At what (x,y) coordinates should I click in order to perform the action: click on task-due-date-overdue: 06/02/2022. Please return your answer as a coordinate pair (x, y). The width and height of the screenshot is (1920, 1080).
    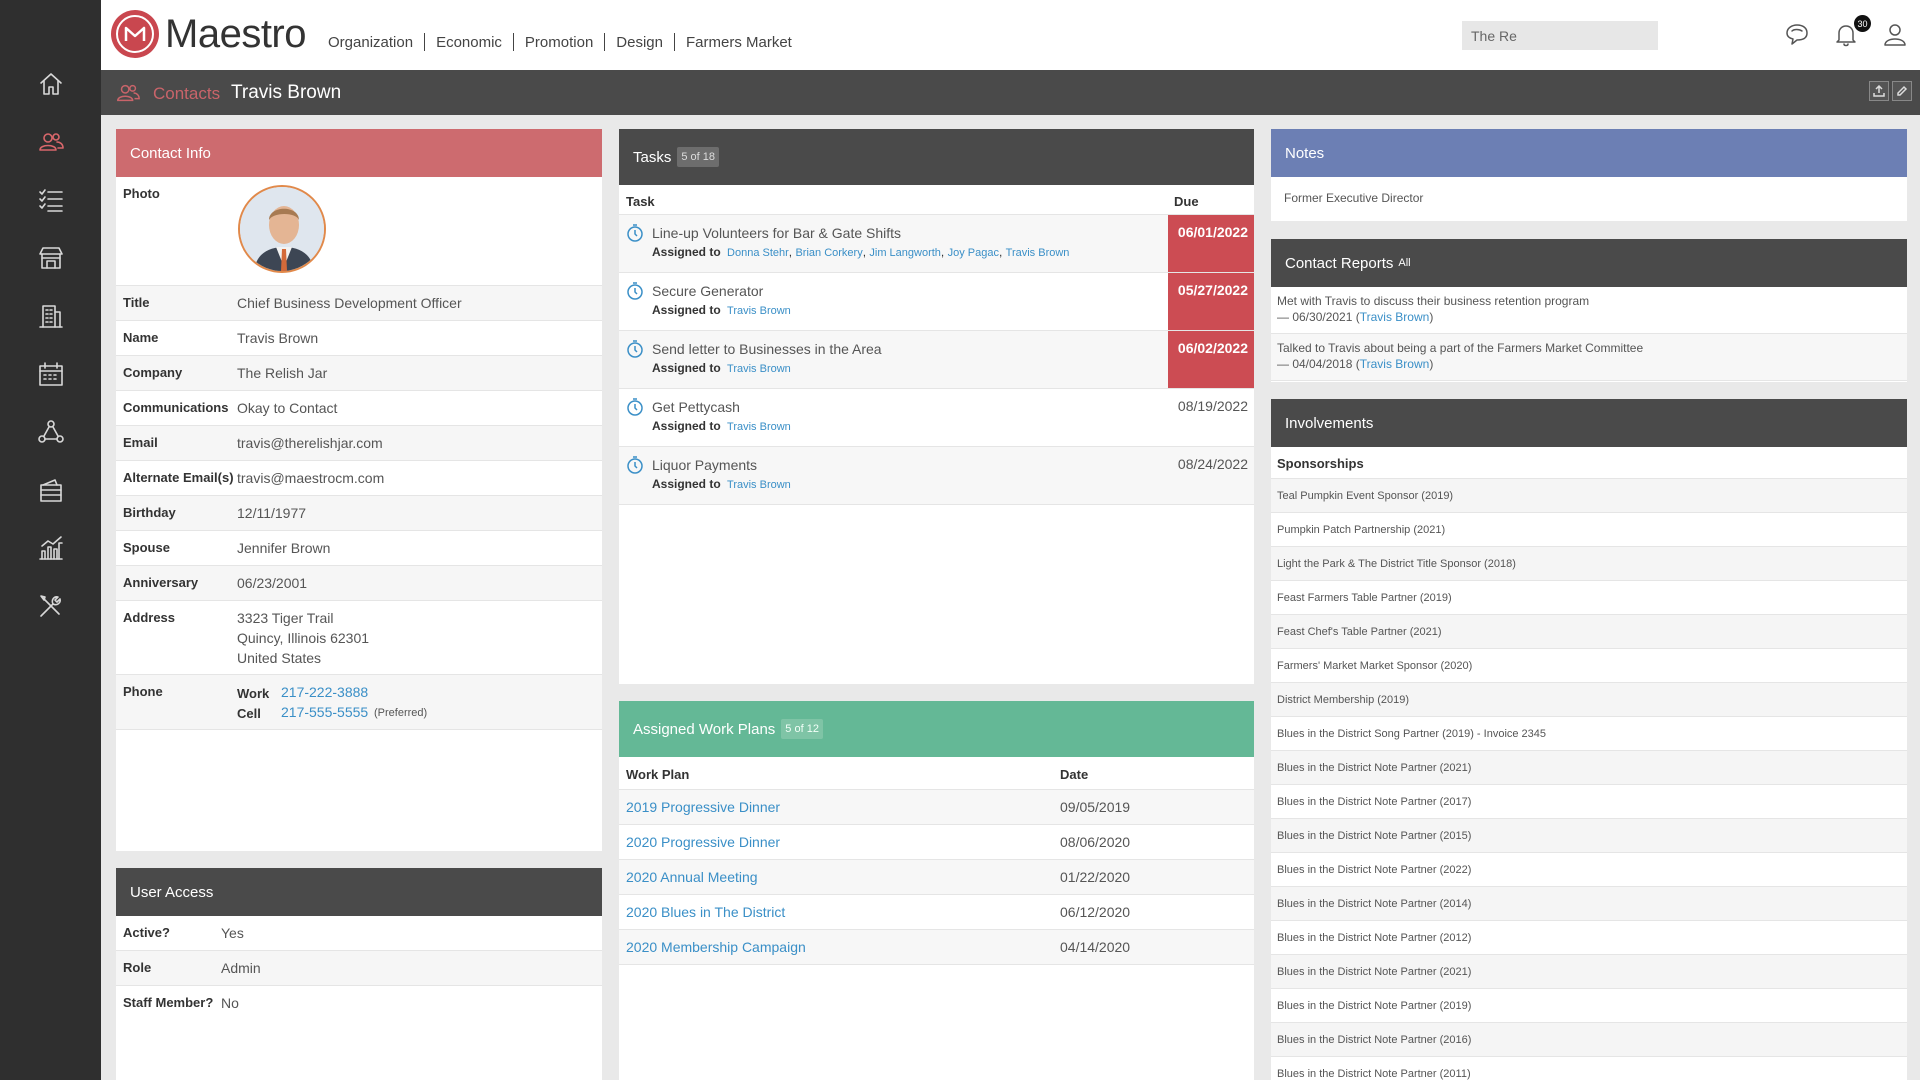
    Looking at the image, I should click on (1211, 359).